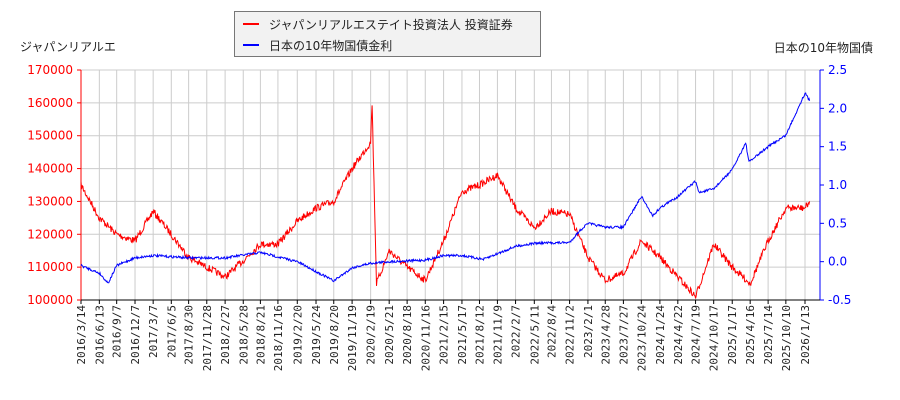  What do you see at coordinates (371, 335) in the screenshot?
I see `x-tick-label: 2020/2/19` at bounding box center [371, 335].